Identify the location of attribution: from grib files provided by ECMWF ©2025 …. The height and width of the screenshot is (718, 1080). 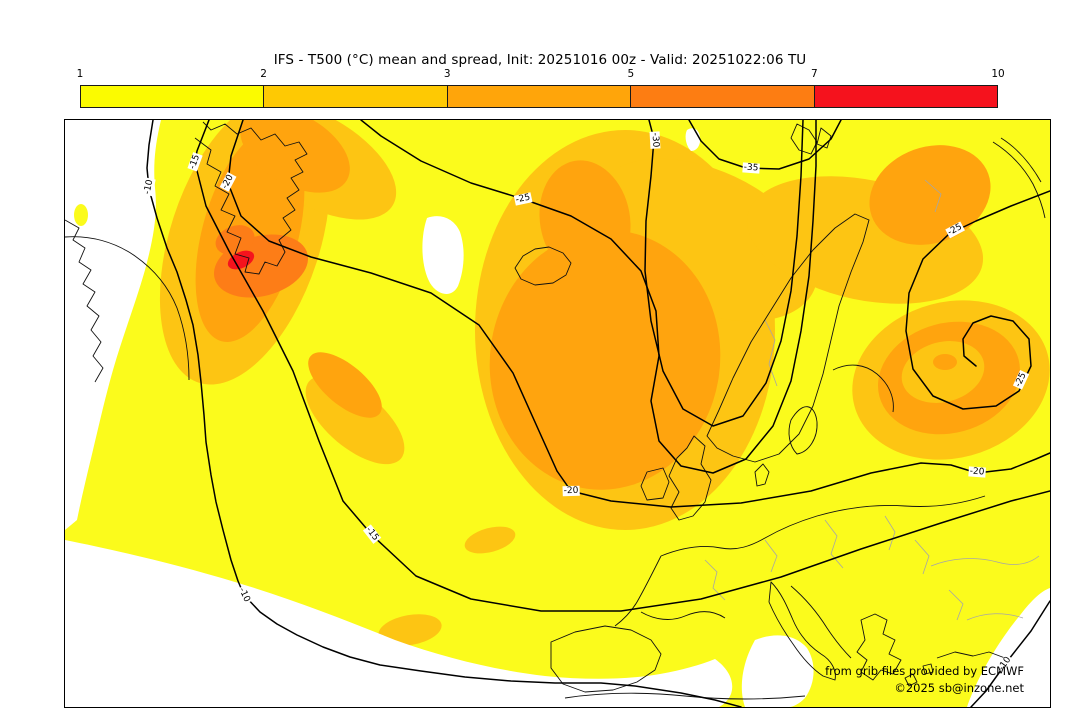
(924, 680).